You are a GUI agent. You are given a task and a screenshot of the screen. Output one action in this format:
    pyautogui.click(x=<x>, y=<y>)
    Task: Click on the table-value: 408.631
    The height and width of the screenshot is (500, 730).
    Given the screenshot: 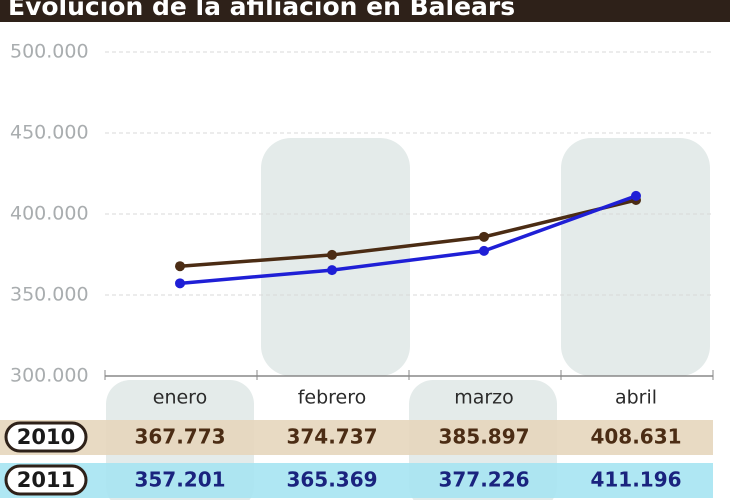 What is the action you would take?
    pyautogui.click(x=635, y=437)
    